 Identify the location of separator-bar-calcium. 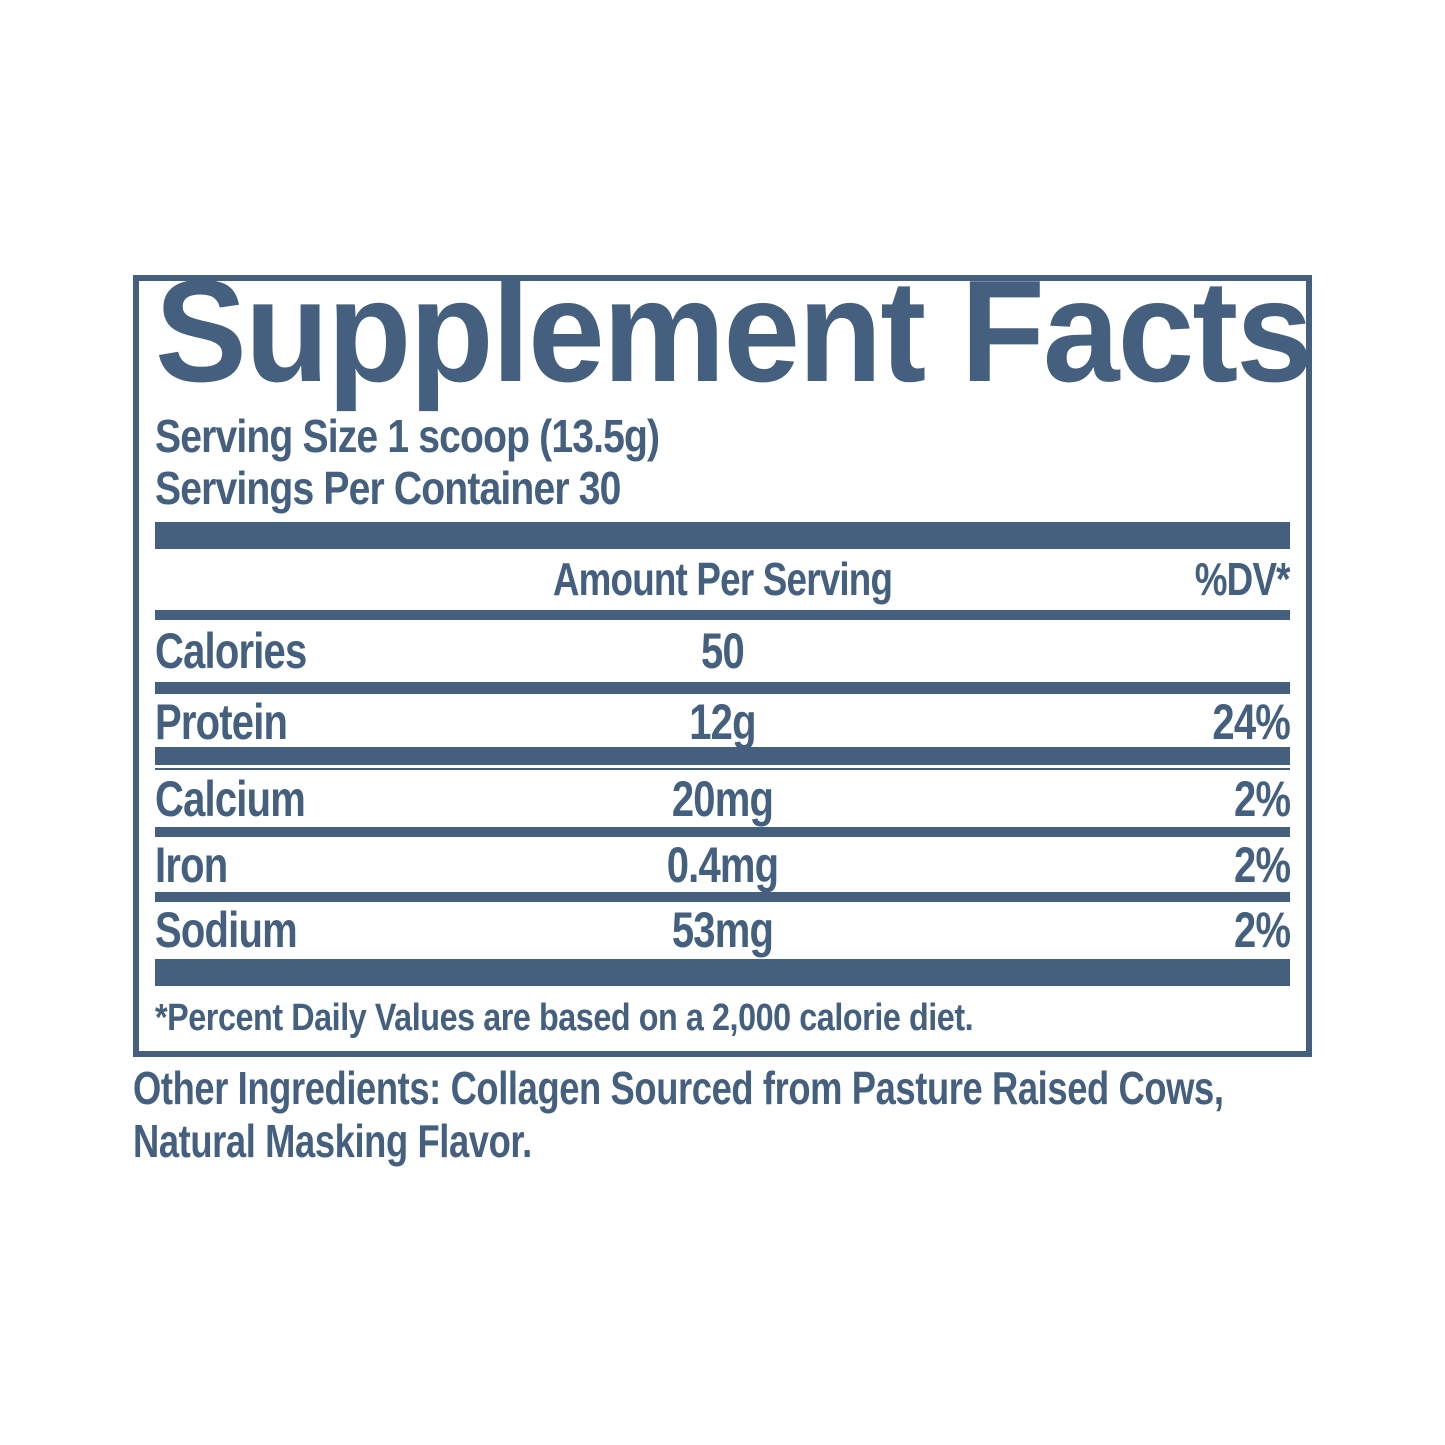
(722, 832).